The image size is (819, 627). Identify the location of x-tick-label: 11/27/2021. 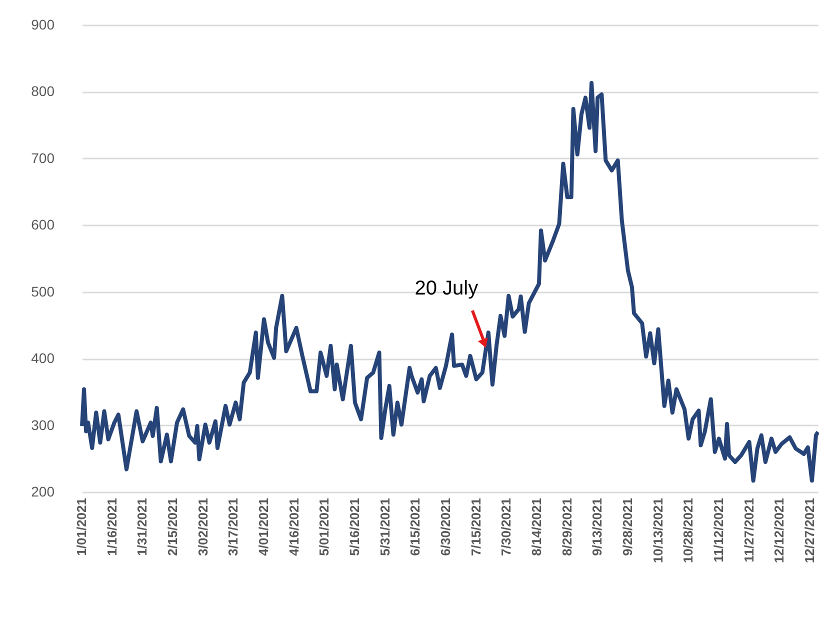
(748, 530).